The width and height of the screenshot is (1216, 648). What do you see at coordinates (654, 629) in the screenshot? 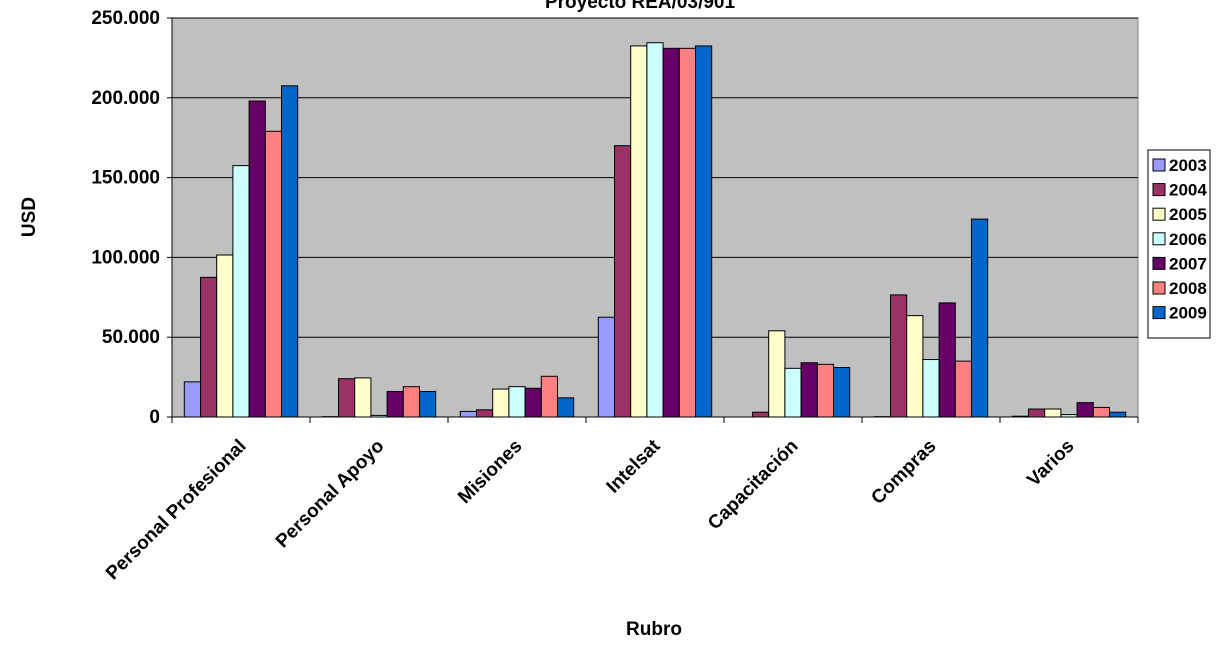
I see `x-axis-label: Rubro` at bounding box center [654, 629].